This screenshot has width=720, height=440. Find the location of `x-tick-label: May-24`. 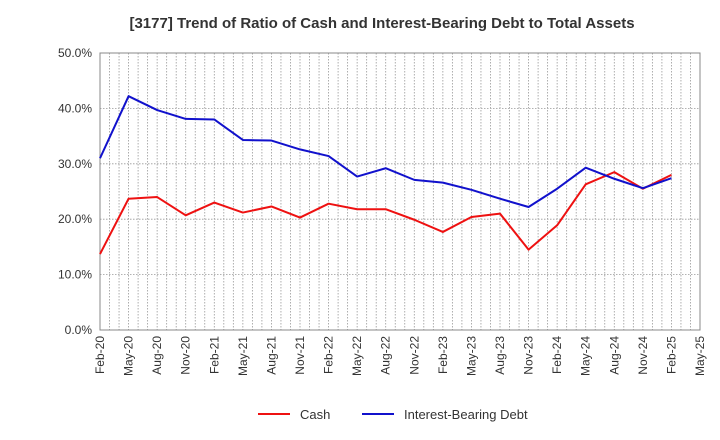

x-tick-label: May-24 is located at coordinates (586, 356).